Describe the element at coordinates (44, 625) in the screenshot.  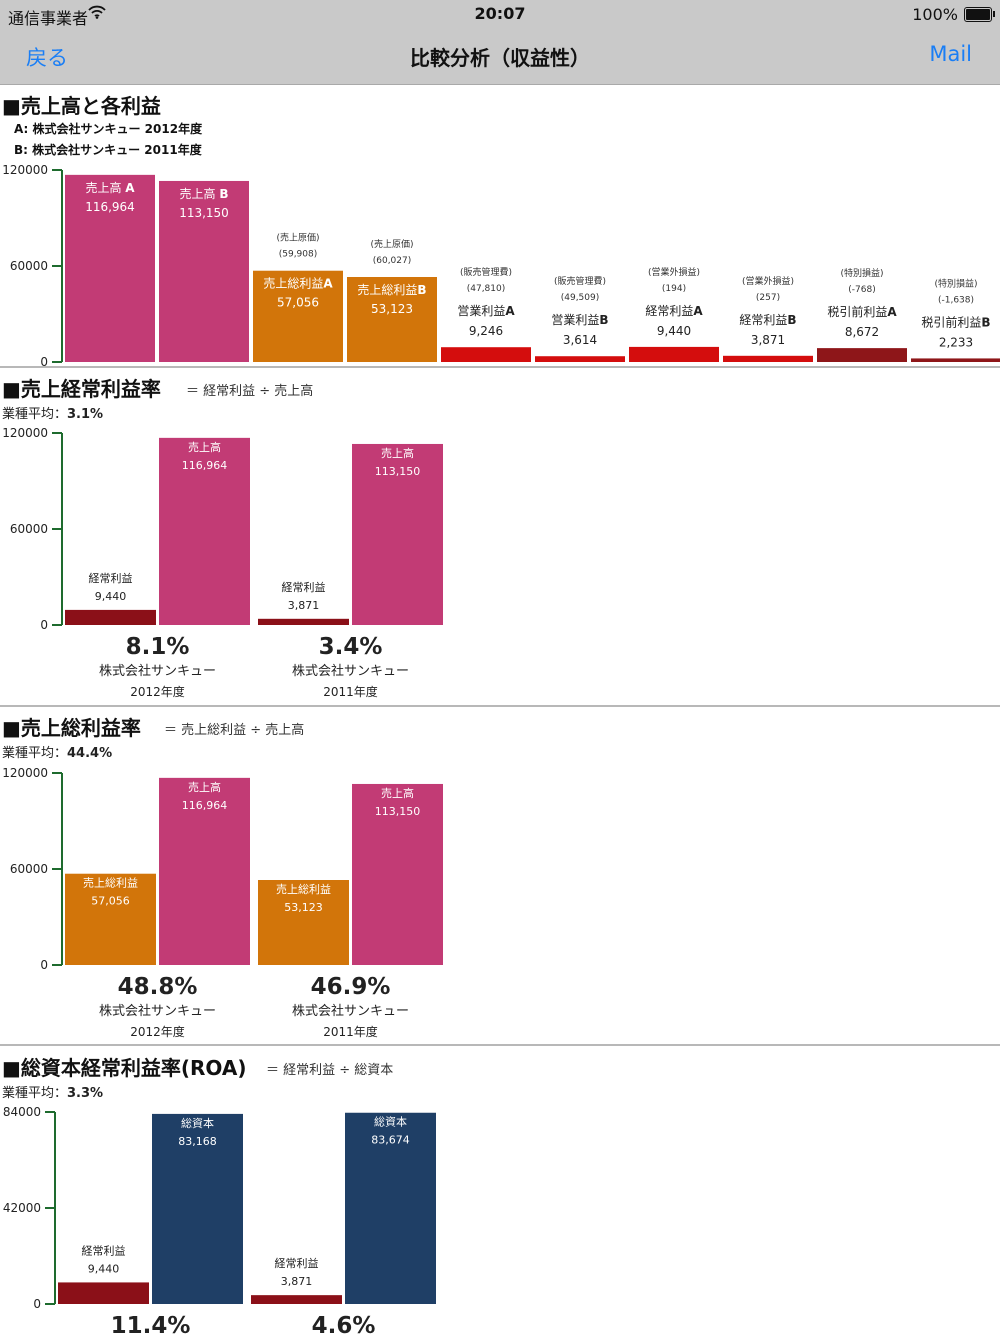
I see `ordinary-margin-y-tick-label: 0` at that location.